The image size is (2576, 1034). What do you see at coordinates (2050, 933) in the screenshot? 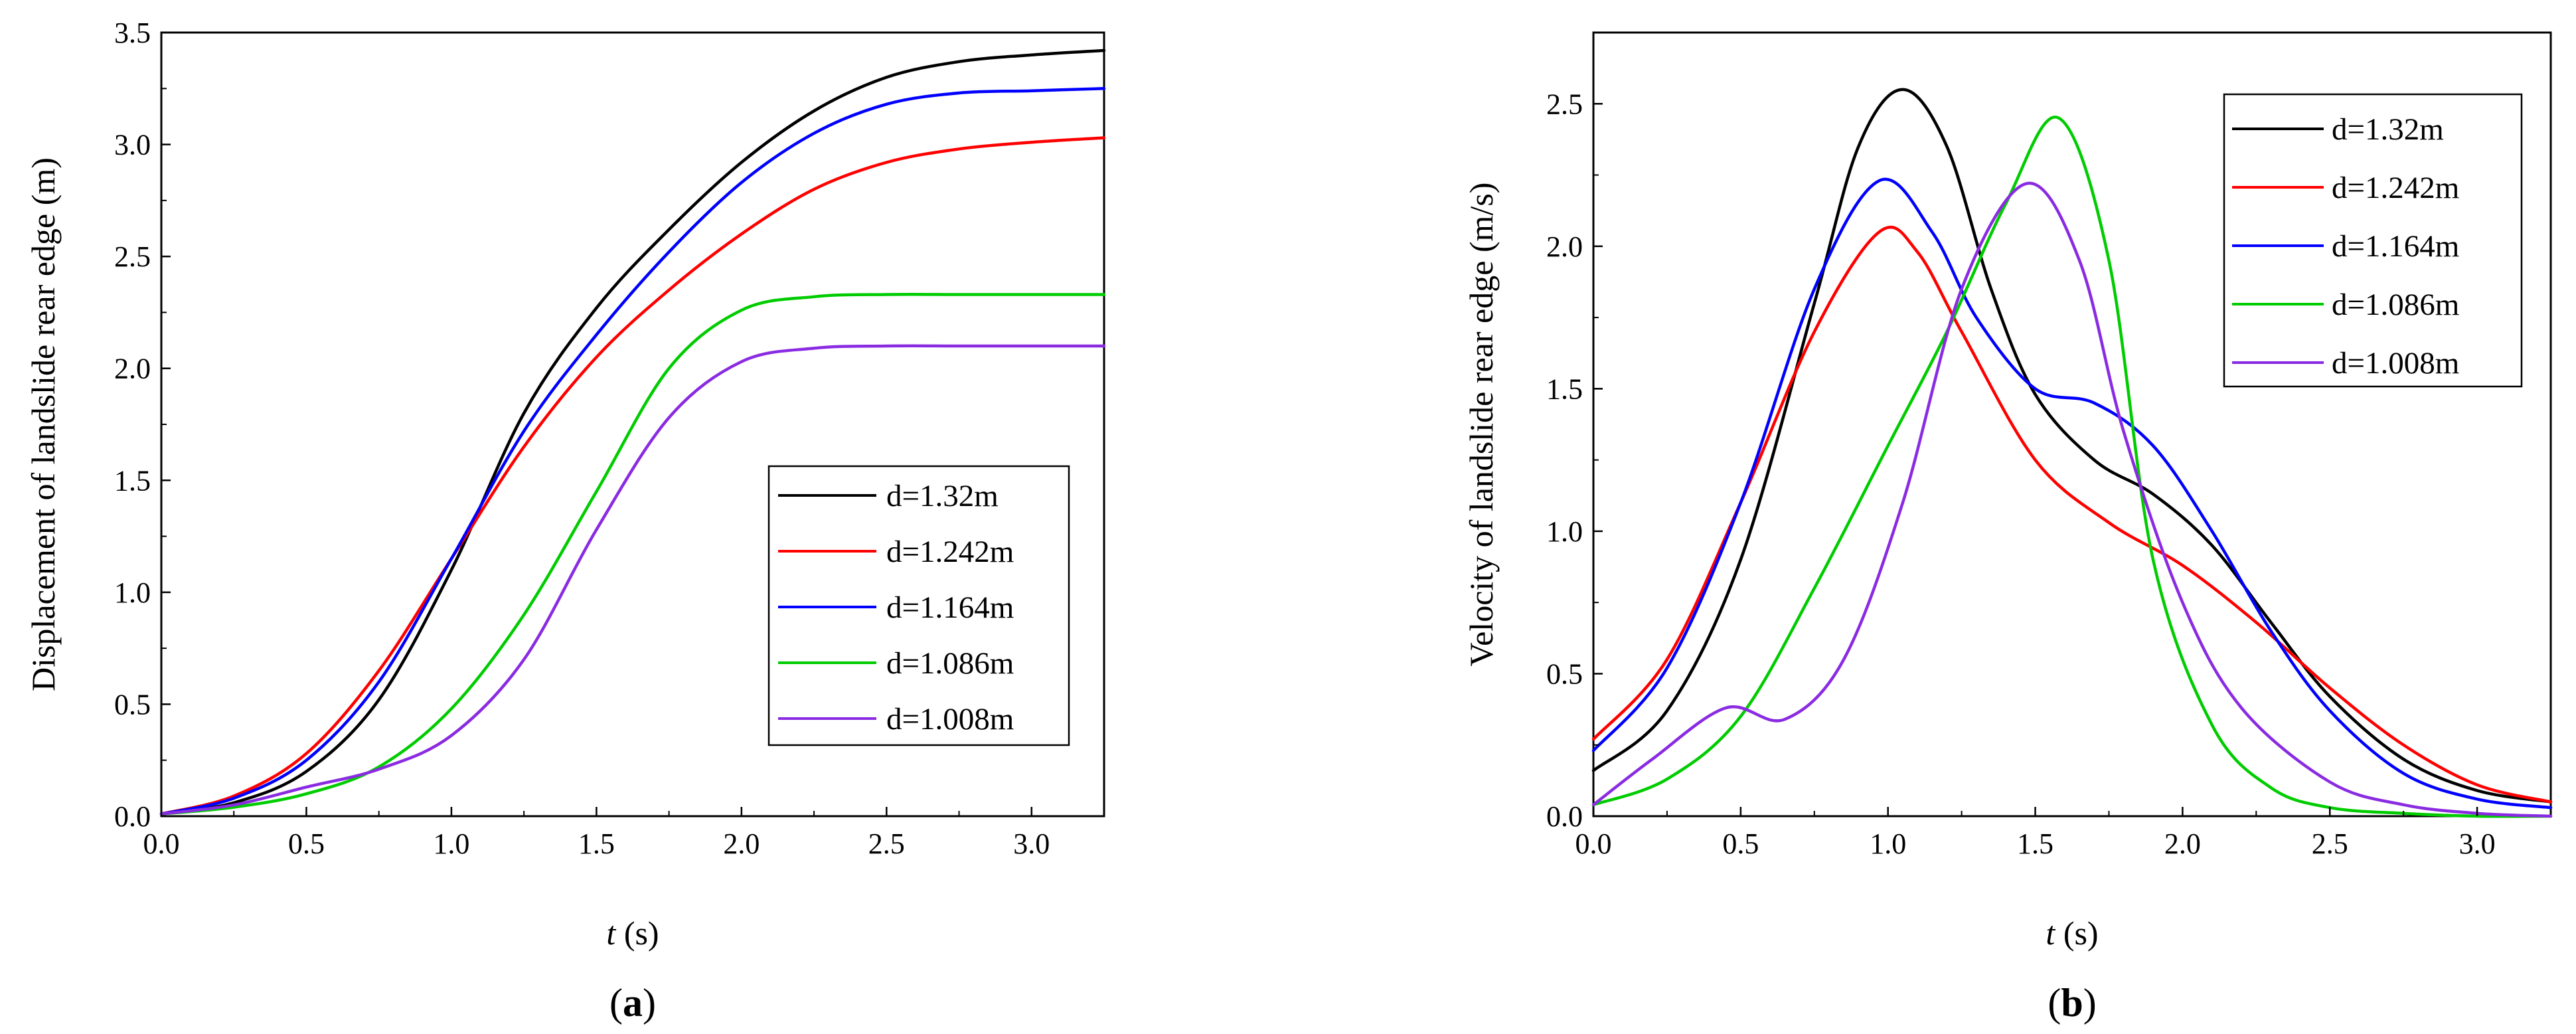
I see `panel-b-x-axis-variable: t` at bounding box center [2050, 933].